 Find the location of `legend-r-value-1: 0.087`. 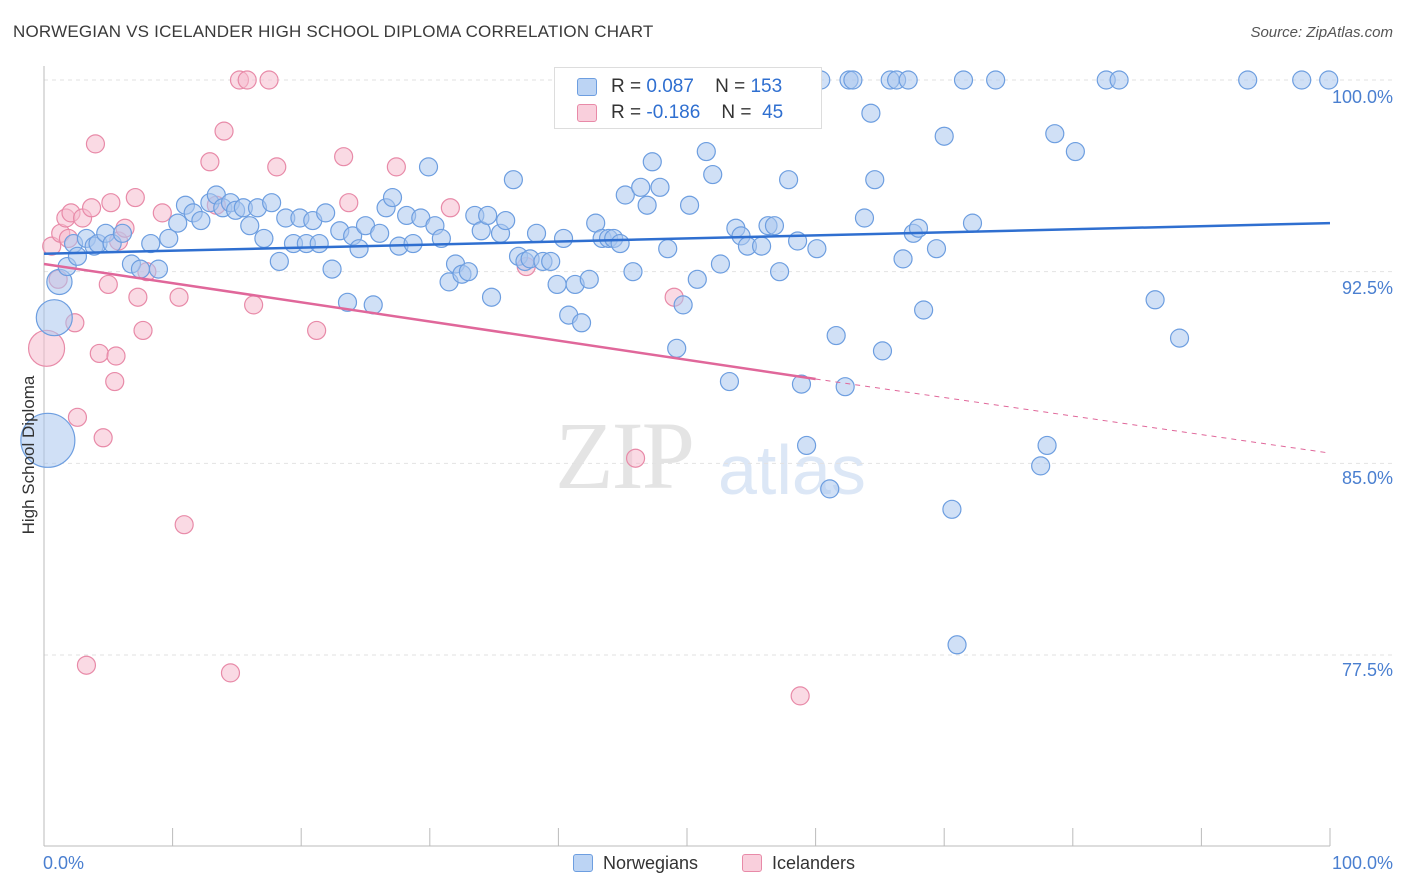

legend-r-value-1: 0.087 is located at coordinates (670, 86).